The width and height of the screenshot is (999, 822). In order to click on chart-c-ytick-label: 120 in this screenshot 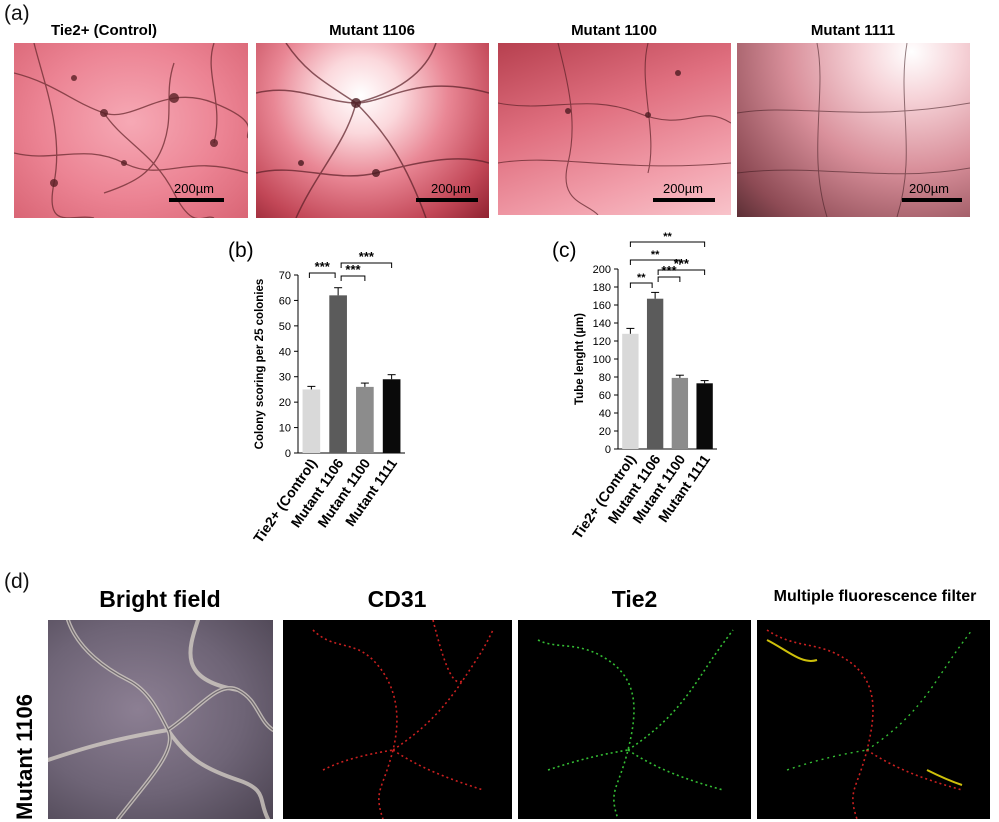, I will do `click(602, 342)`.